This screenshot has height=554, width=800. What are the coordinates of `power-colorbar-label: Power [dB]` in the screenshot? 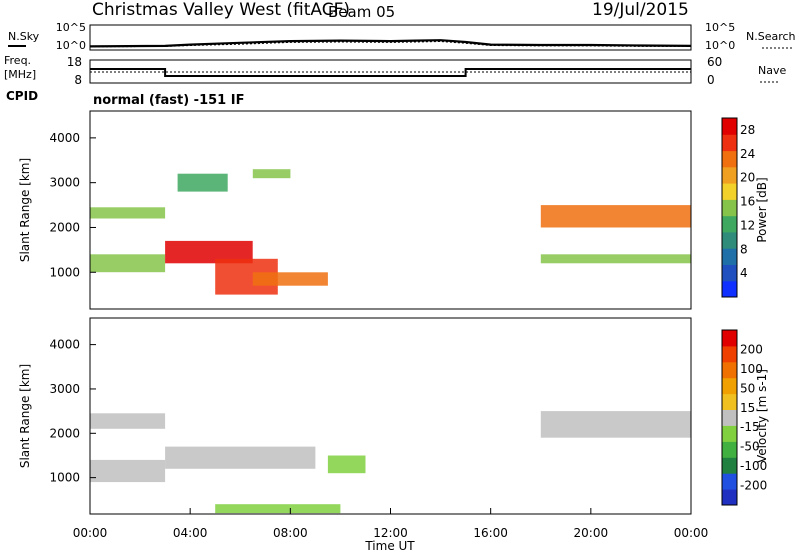 It's located at (762, 209).